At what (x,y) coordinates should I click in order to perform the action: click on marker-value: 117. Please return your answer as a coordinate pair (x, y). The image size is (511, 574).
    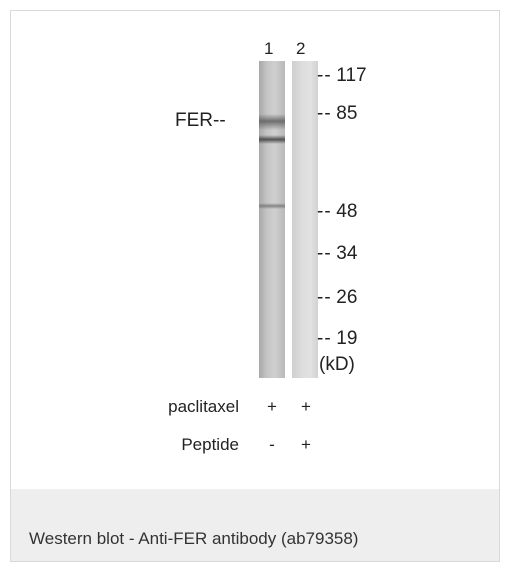
    Looking at the image, I should click on (351, 75).